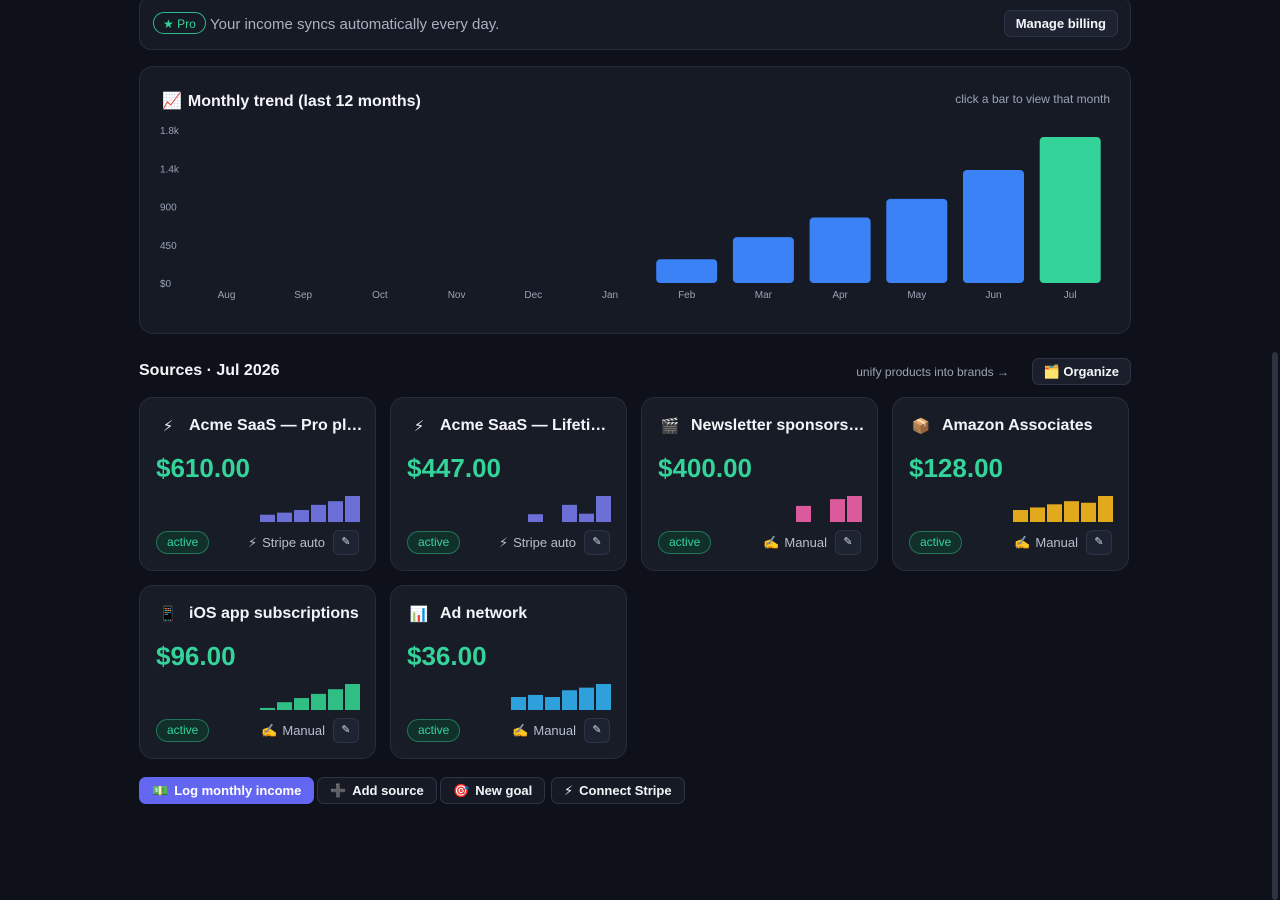 The width and height of the screenshot is (1280, 900). I want to click on x-tick-label: Feb, so click(687, 295).